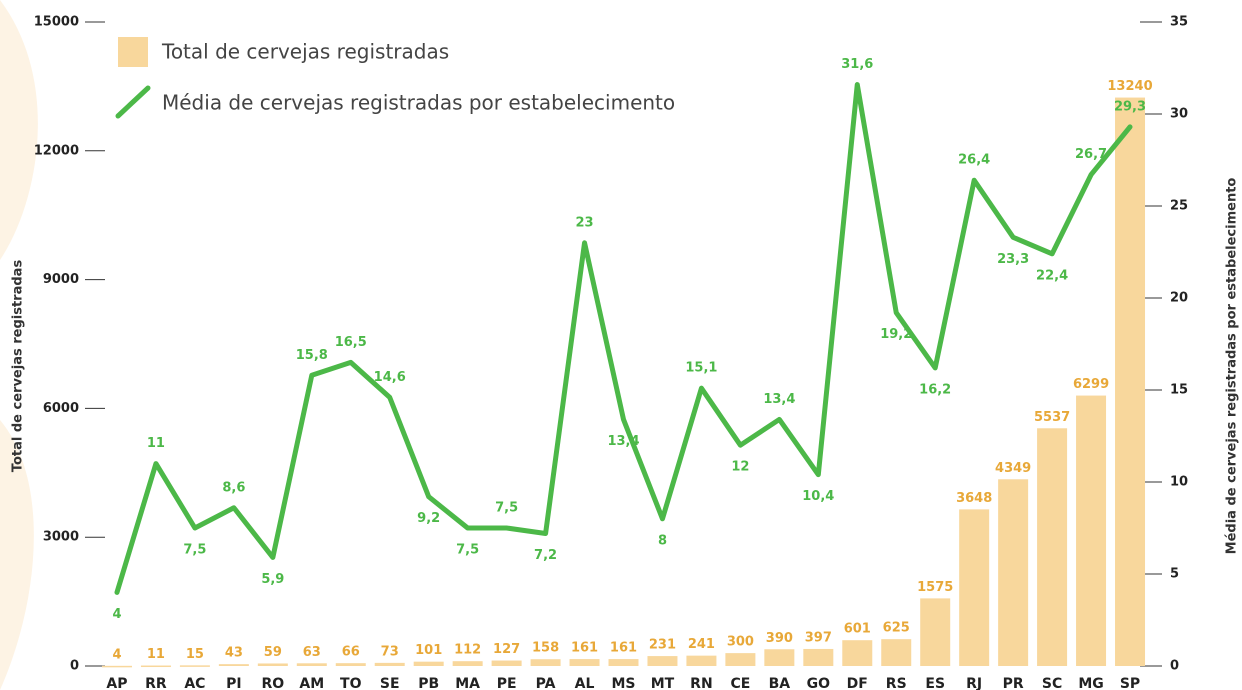  Describe the element at coordinates (1179, 22) in the screenshot. I see `y2-tick-label: 35` at that location.